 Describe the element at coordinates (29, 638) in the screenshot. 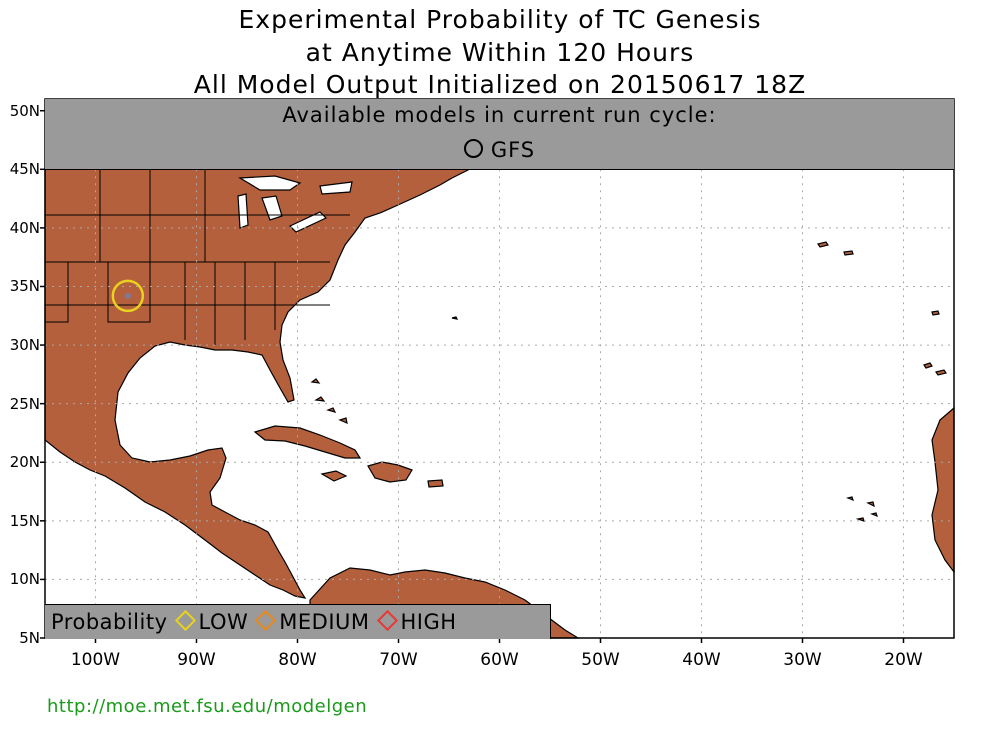

I see `lat-label: 5N` at that location.